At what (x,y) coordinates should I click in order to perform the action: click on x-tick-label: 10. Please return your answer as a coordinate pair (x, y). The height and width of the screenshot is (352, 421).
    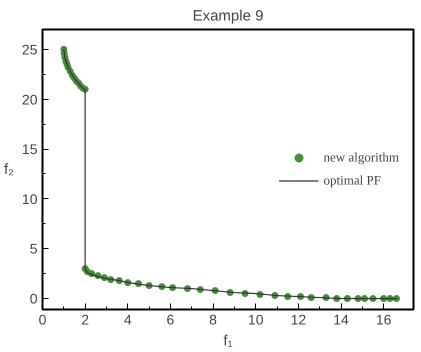
    Looking at the image, I should click on (256, 320).